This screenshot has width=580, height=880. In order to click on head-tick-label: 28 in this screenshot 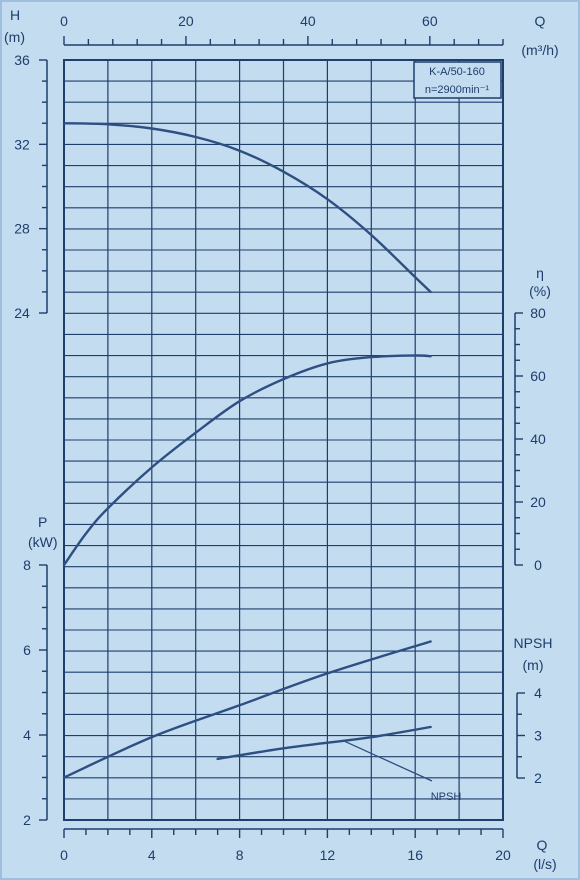, I will do `click(22, 229)`.